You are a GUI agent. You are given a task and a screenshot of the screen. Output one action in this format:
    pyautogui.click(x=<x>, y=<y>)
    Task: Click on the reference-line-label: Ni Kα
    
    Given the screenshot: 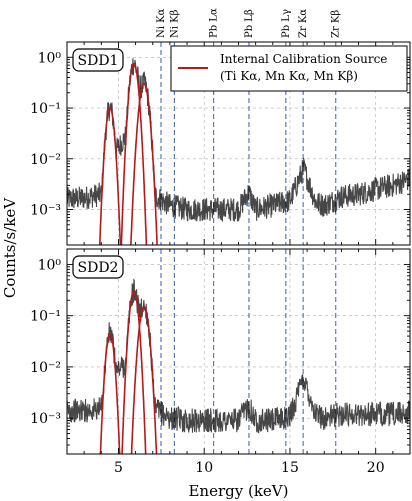 What is the action you would take?
    pyautogui.click(x=161, y=23)
    